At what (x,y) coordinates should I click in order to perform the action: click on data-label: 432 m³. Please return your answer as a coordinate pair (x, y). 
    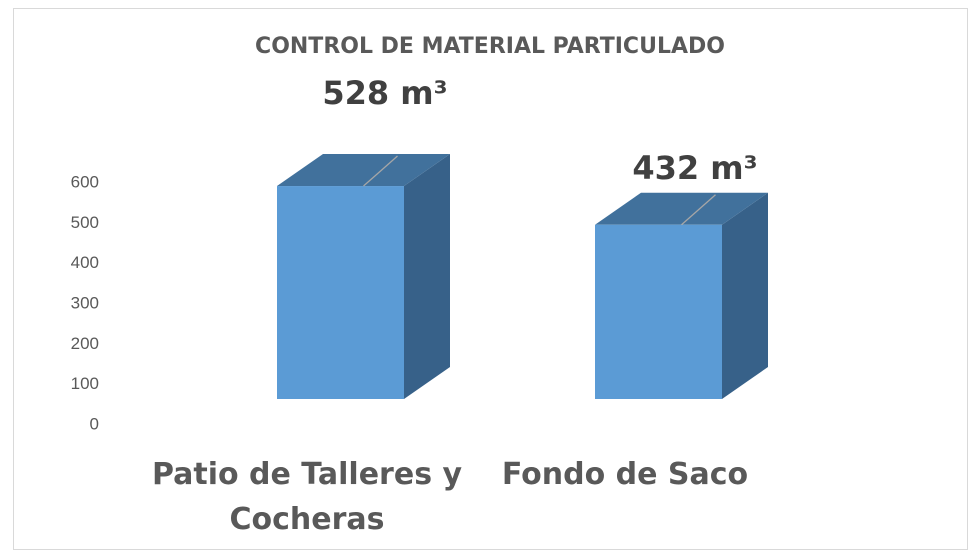
    Looking at the image, I should click on (694, 168).